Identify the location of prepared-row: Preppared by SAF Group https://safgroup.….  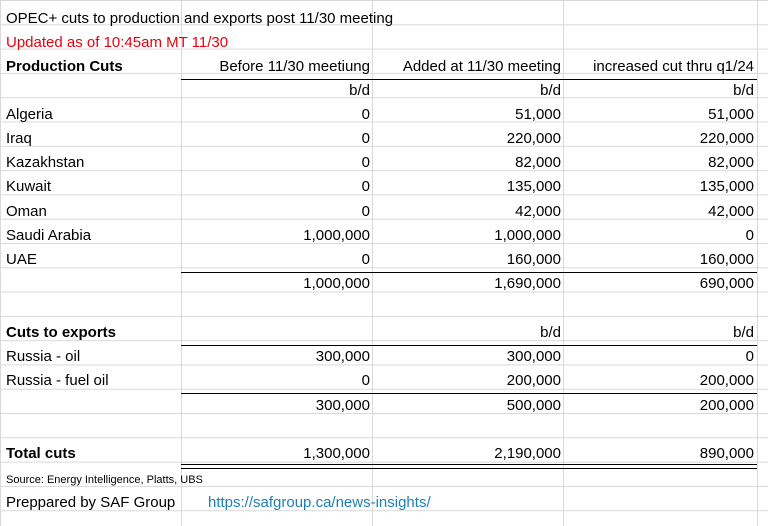
(384, 503).